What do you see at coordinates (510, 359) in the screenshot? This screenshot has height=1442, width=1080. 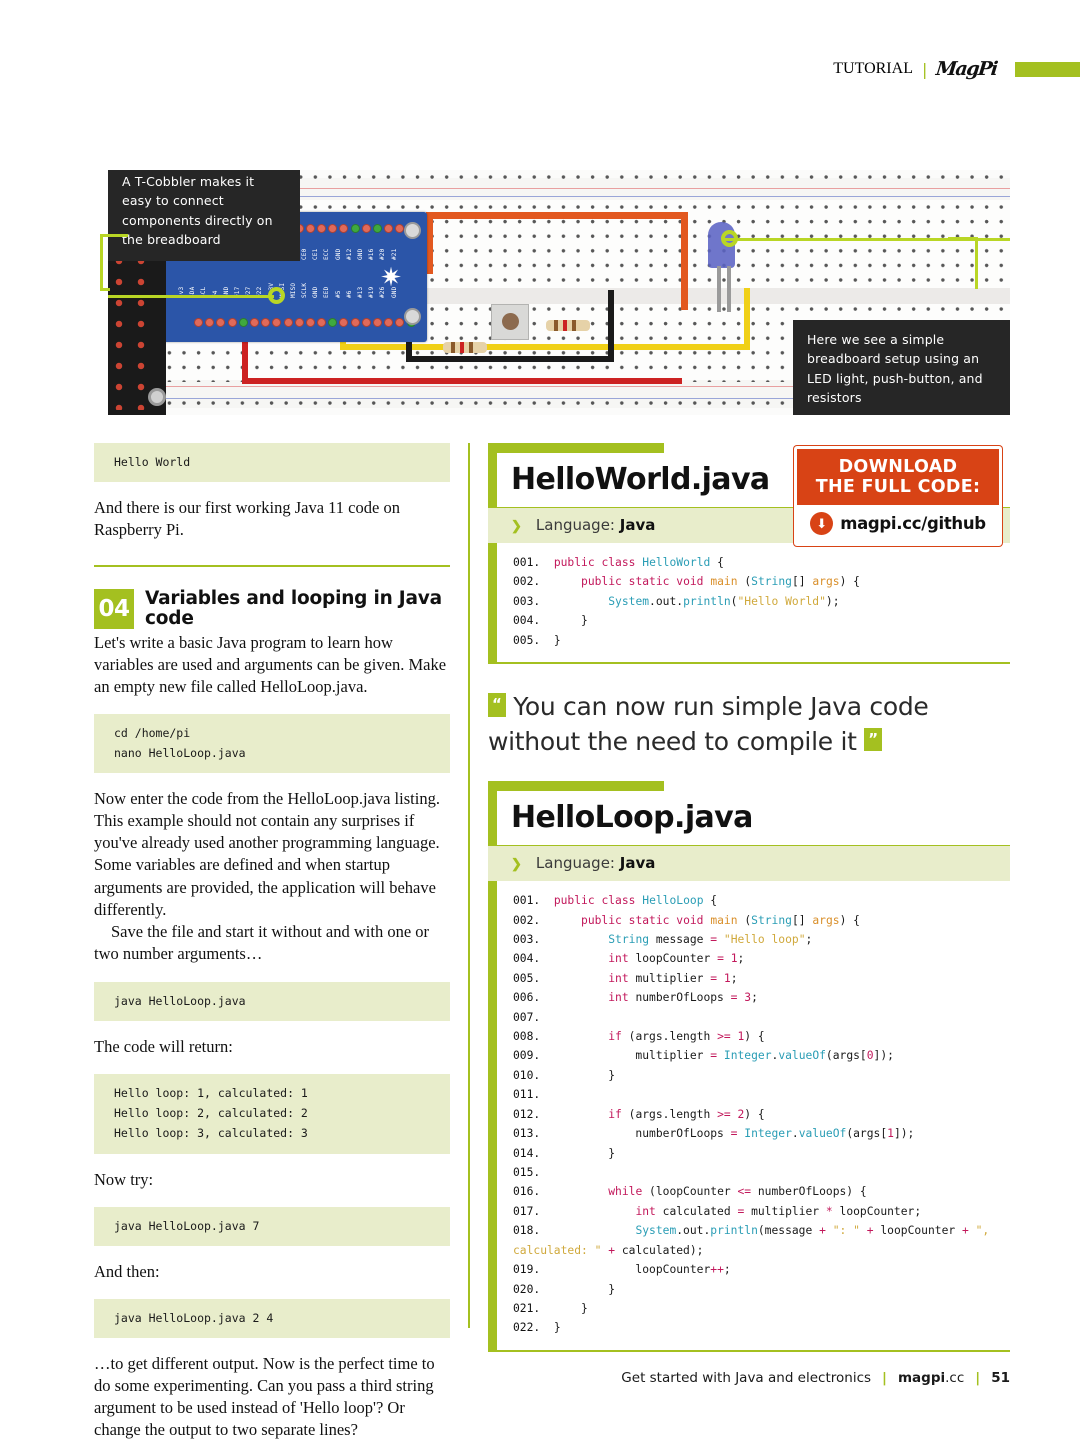 I see `wire-black-horizontal` at bounding box center [510, 359].